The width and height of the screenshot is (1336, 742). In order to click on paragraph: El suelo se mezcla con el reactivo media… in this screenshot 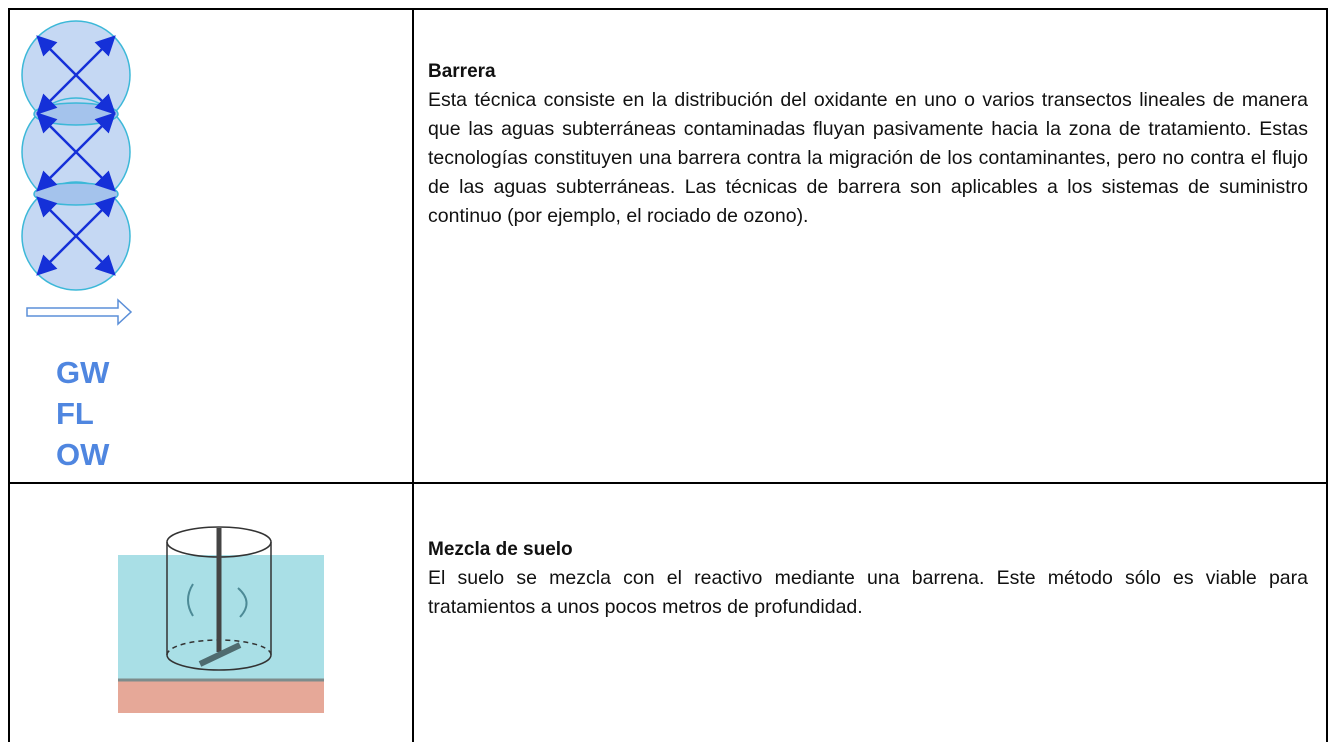, I will do `click(868, 592)`.